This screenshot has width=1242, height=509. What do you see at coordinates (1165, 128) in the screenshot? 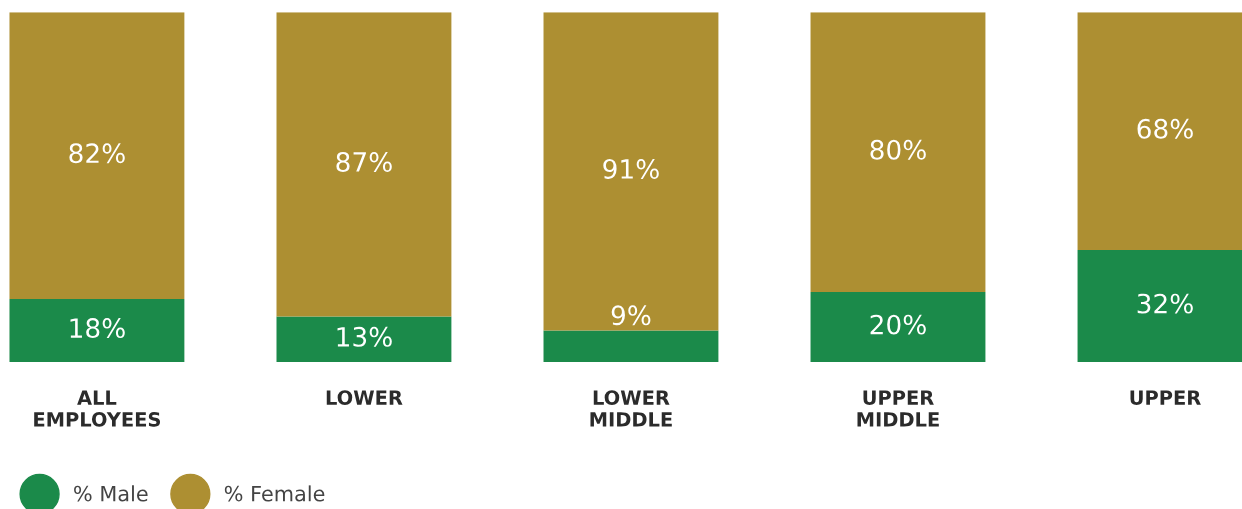
I see `data-label: 68%` at bounding box center [1165, 128].